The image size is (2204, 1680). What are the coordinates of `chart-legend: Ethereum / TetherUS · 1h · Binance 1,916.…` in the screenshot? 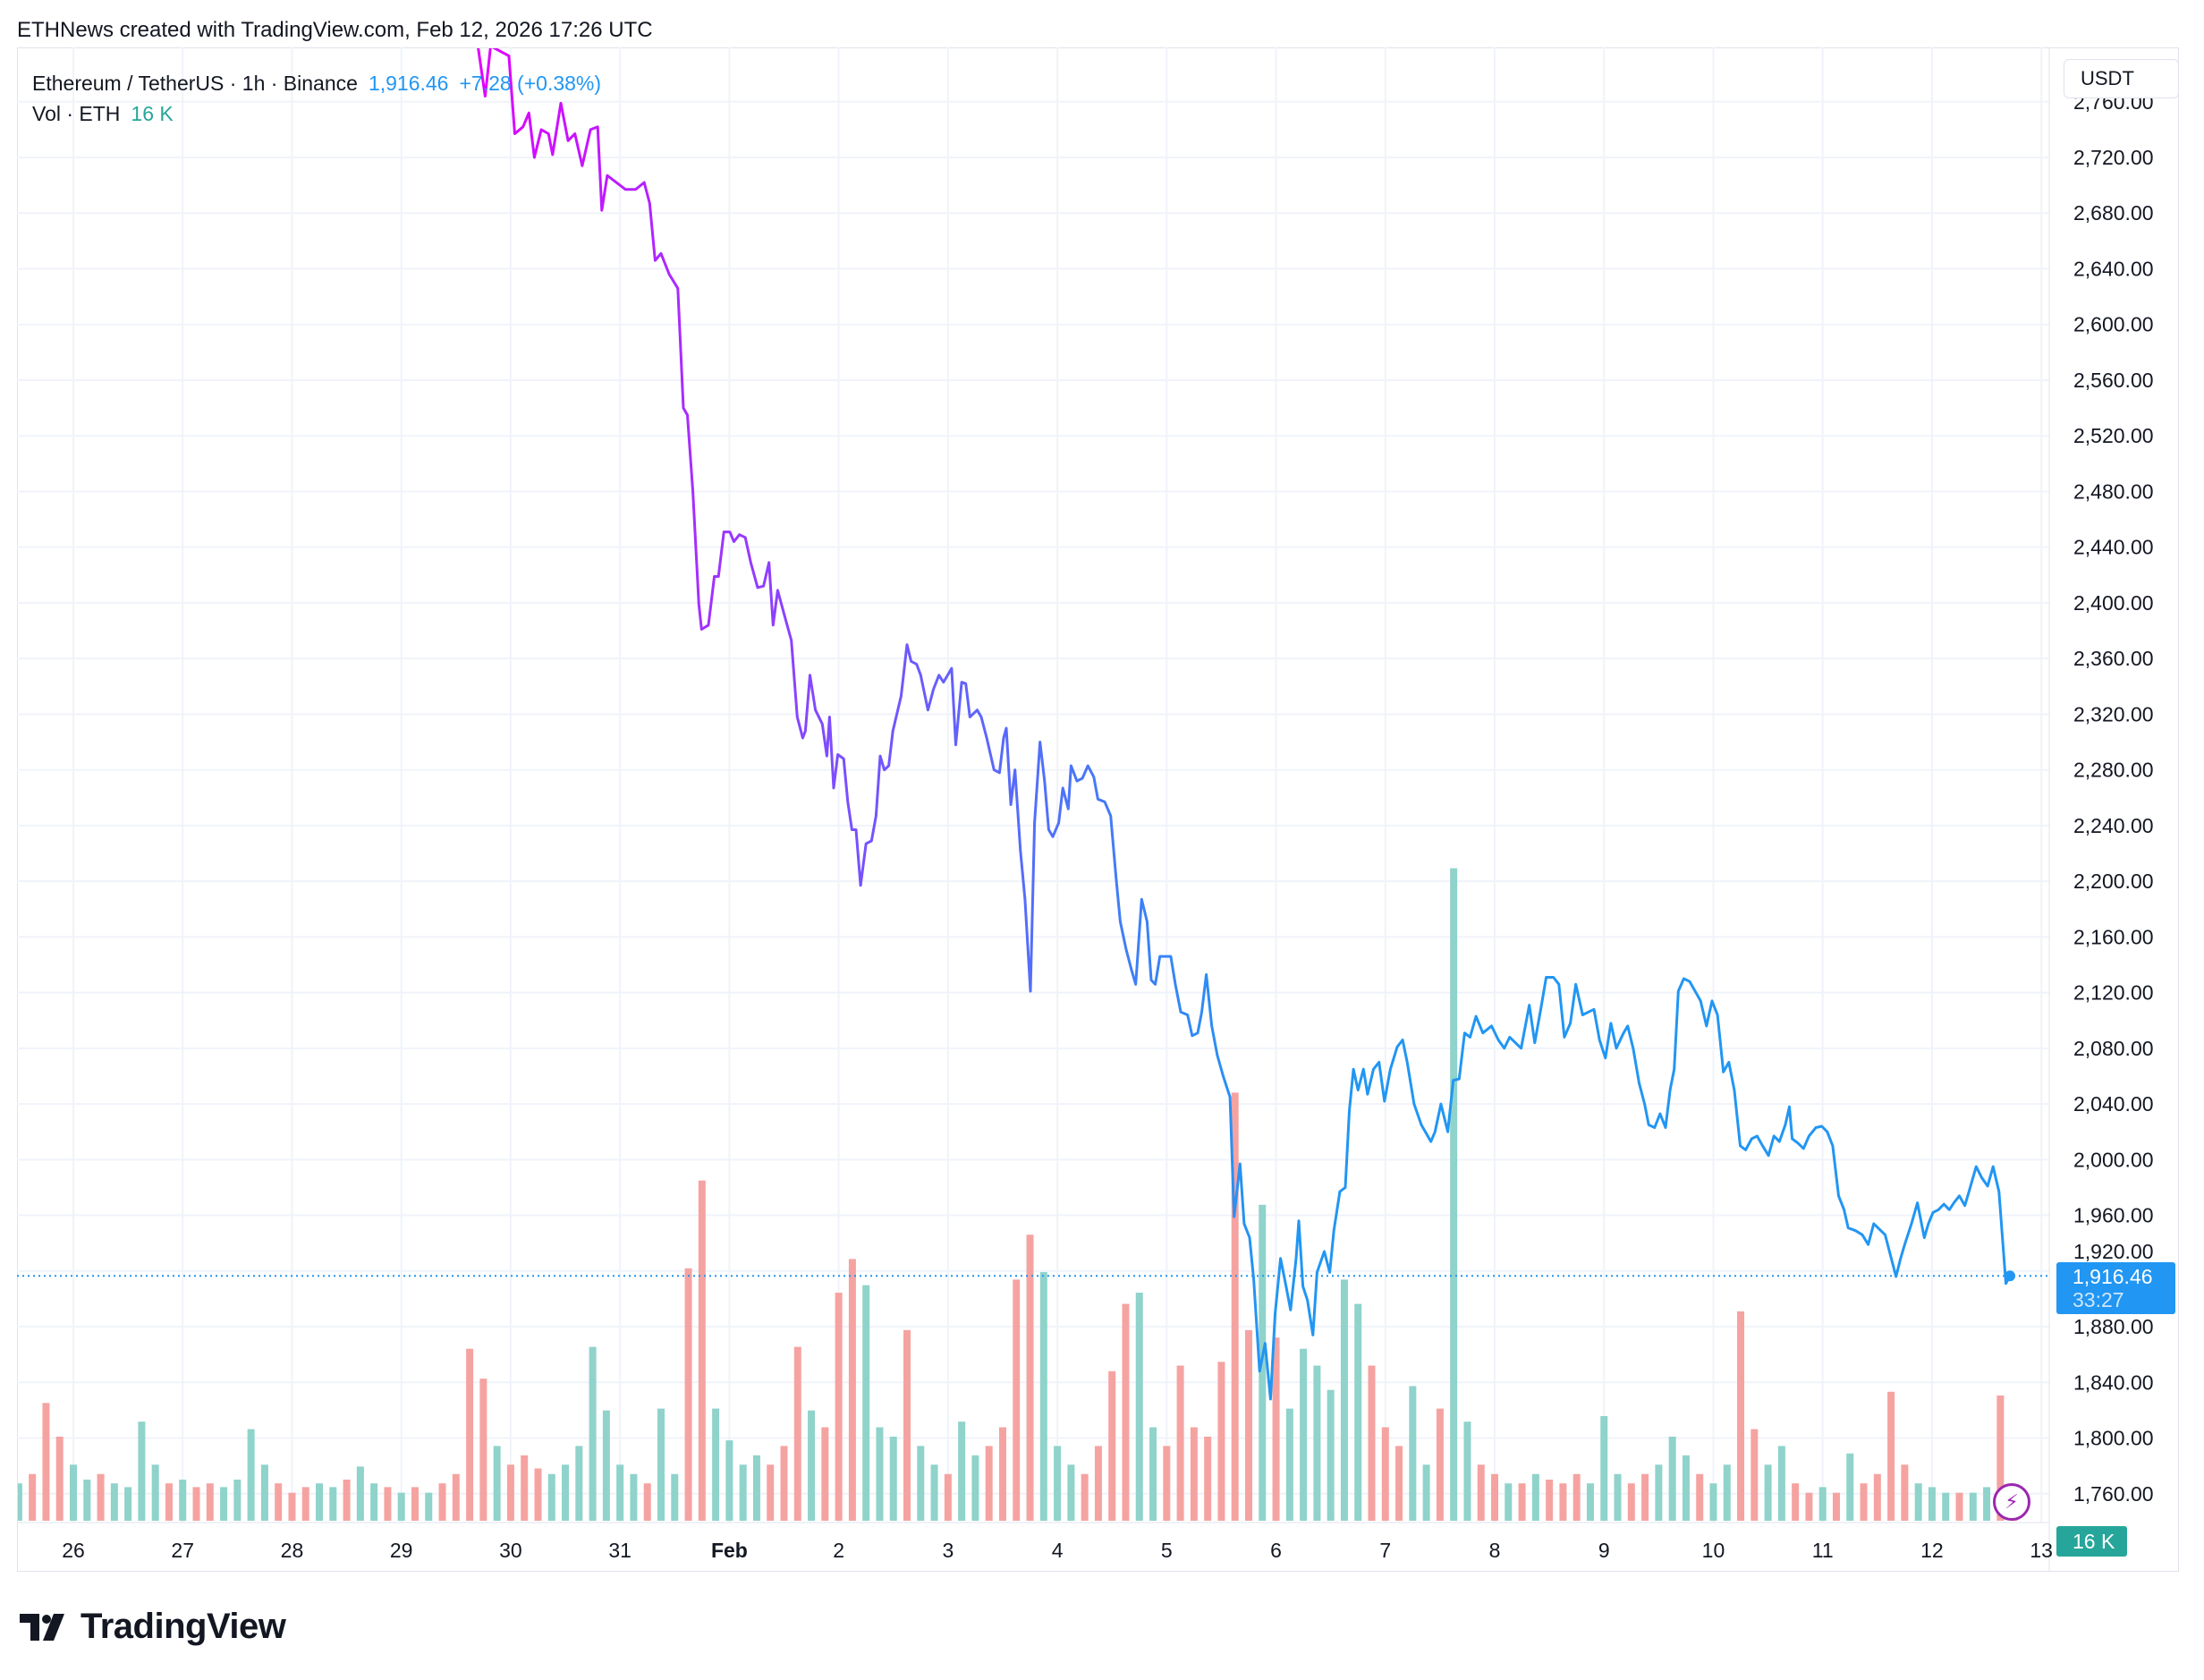 It's located at (316, 98).